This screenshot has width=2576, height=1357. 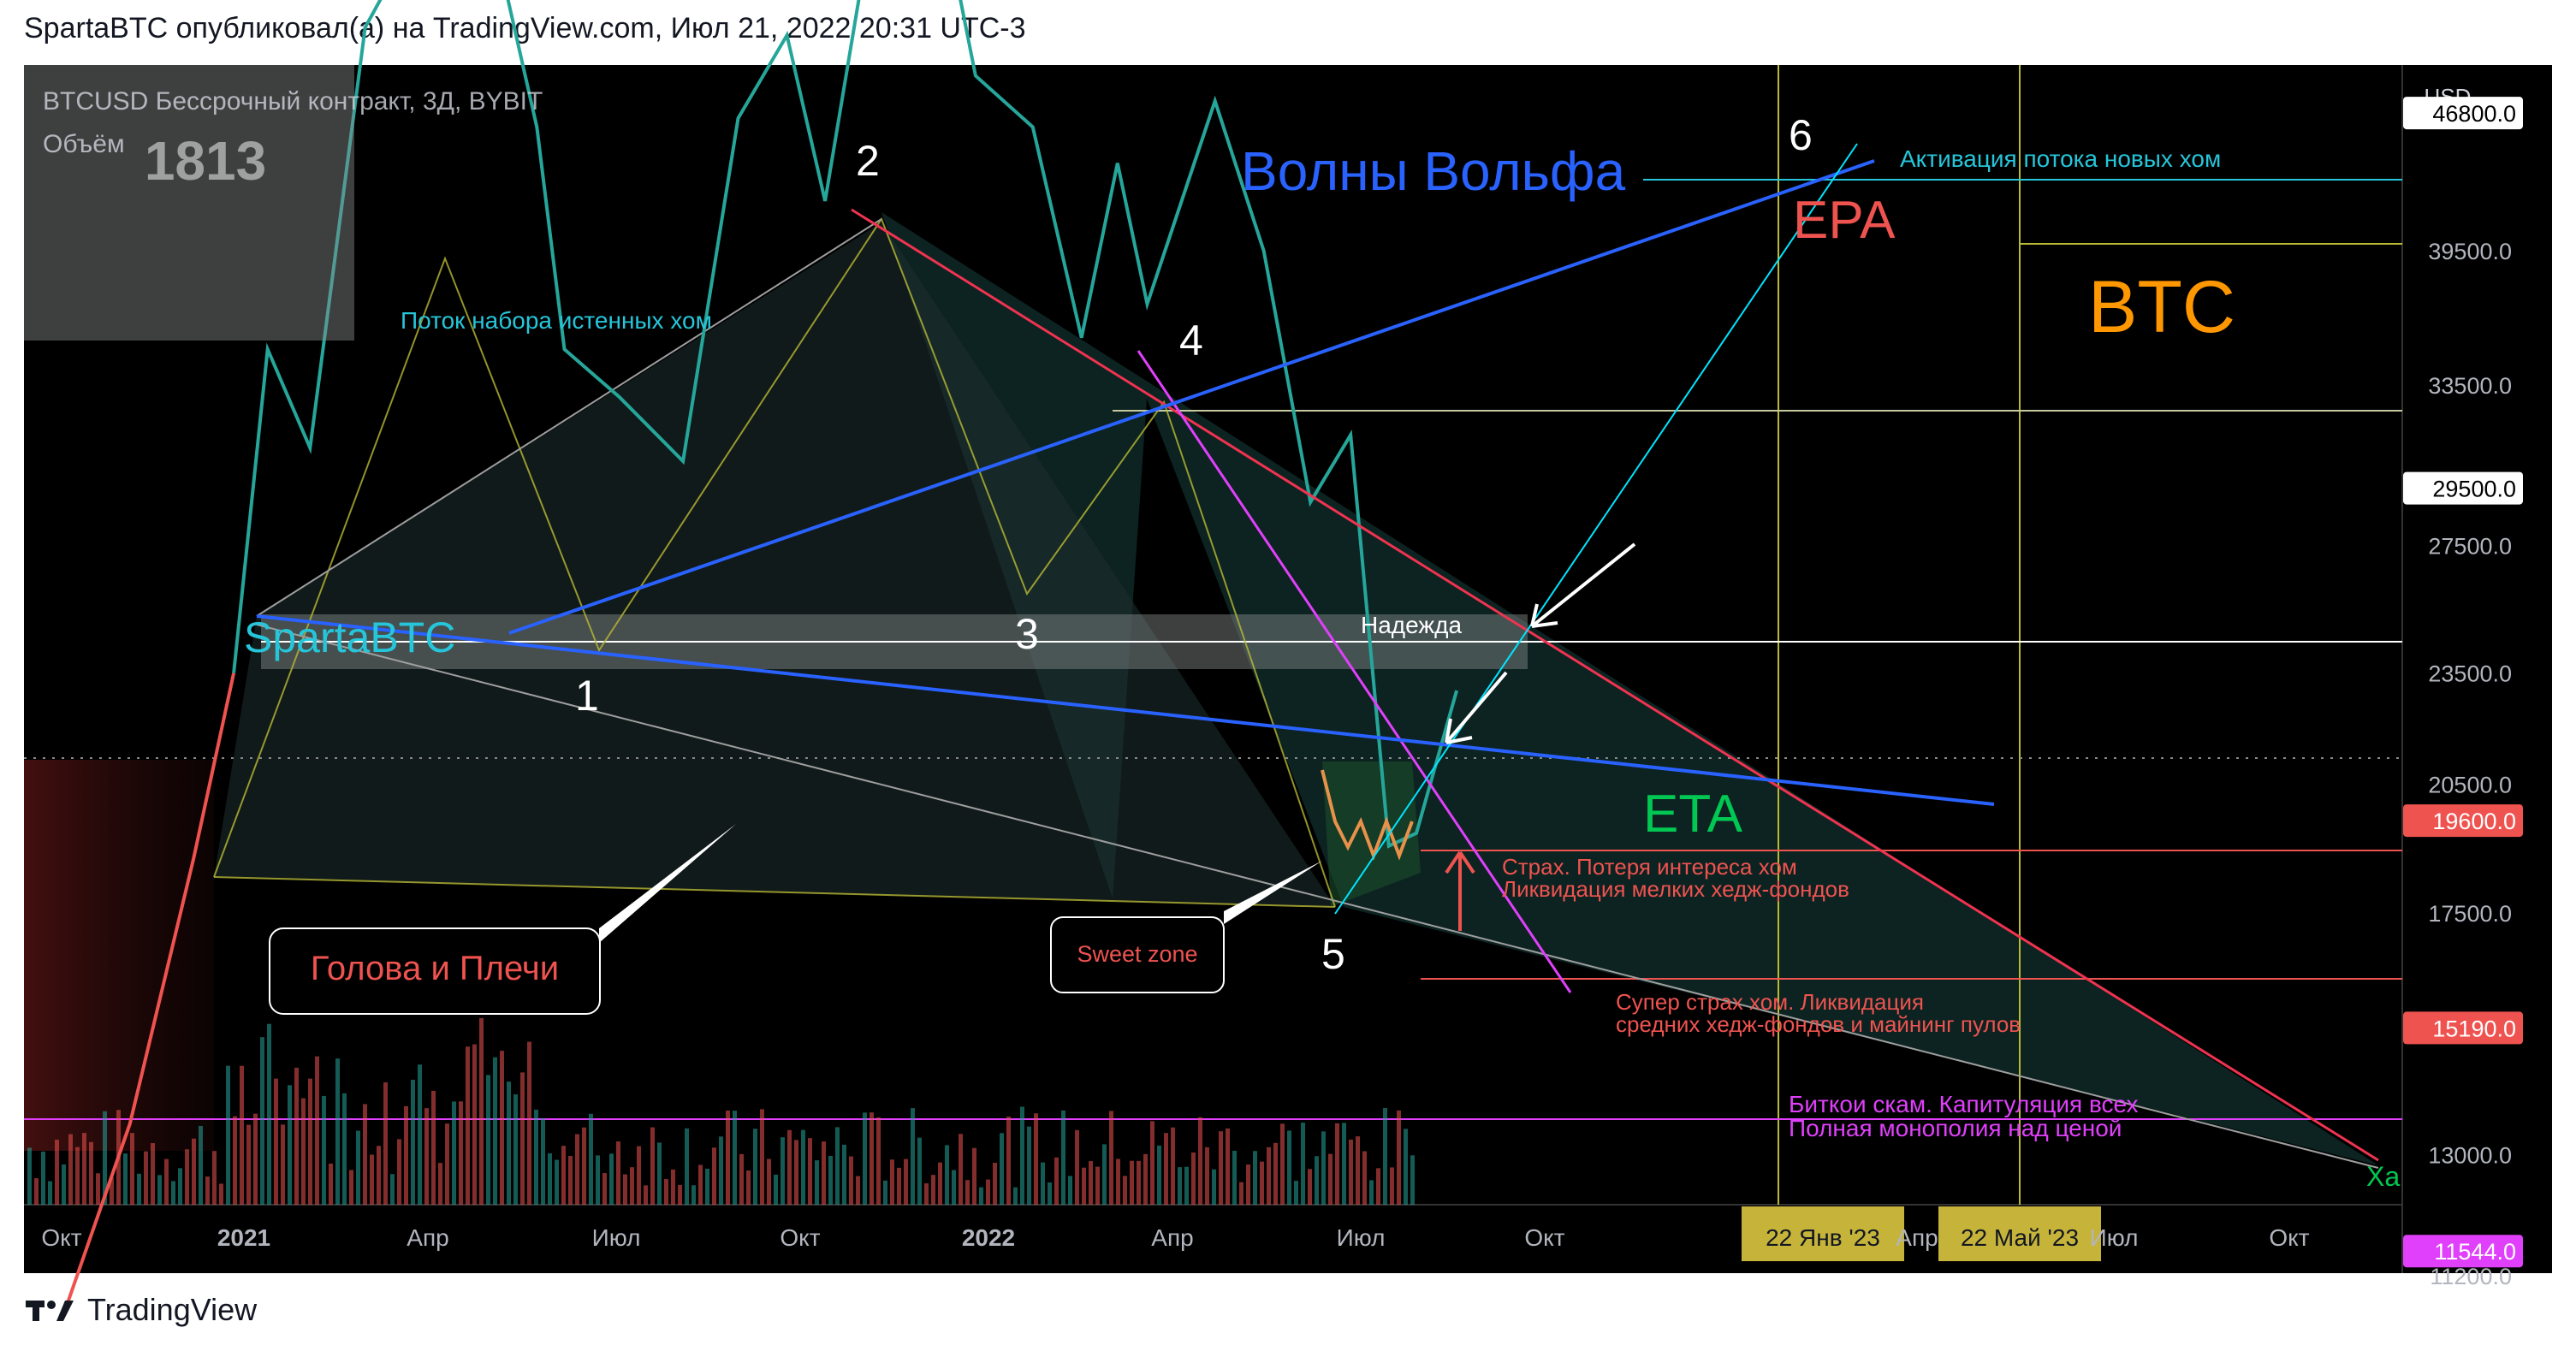 What do you see at coordinates (1823, 1237) in the screenshot?
I see `x-tick-label: 22 Янв '23` at bounding box center [1823, 1237].